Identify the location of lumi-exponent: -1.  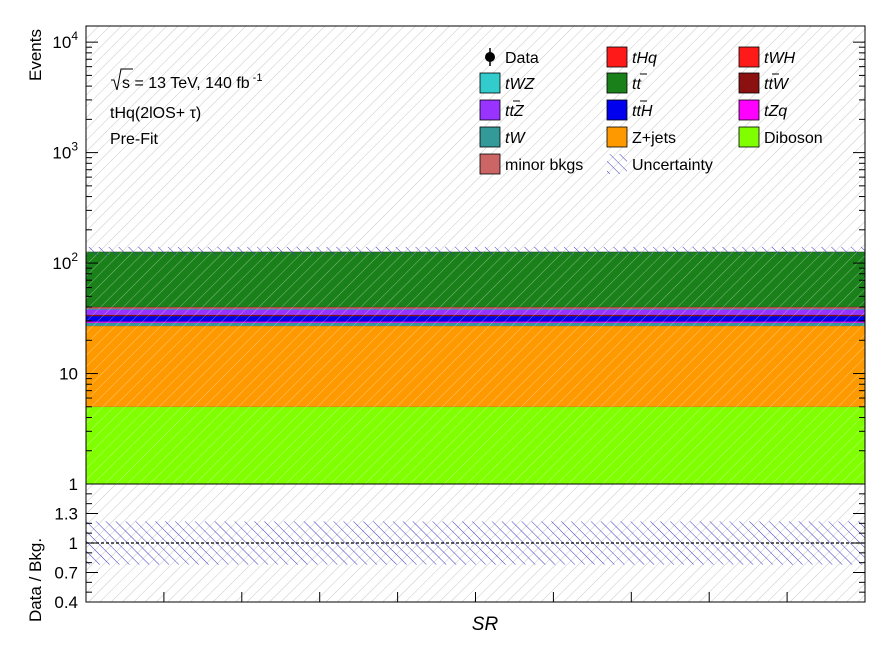
(258, 78).